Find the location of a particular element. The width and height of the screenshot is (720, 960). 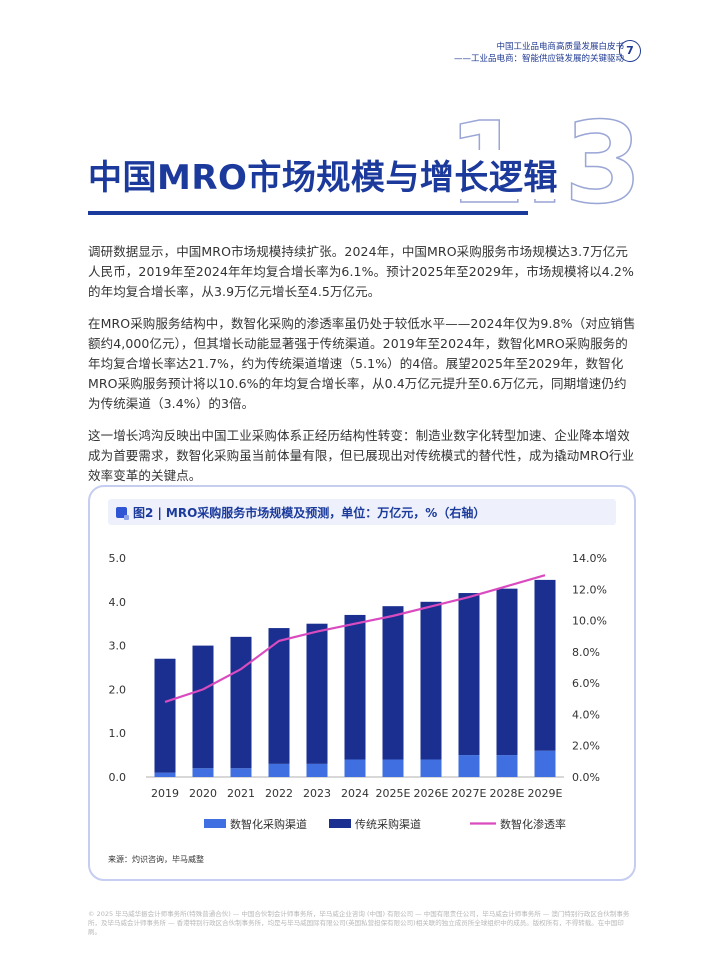

y-left-tick-label: 2.0 is located at coordinates (118, 689).